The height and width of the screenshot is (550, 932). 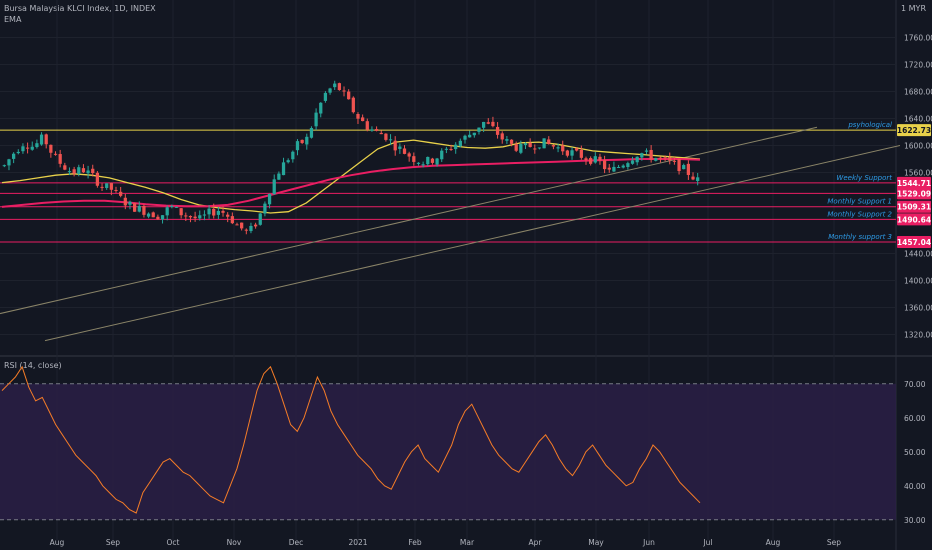 What do you see at coordinates (864, 178) in the screenshot?
I see `level-annotation: Weekly Support` at bounding box center [864, 178].